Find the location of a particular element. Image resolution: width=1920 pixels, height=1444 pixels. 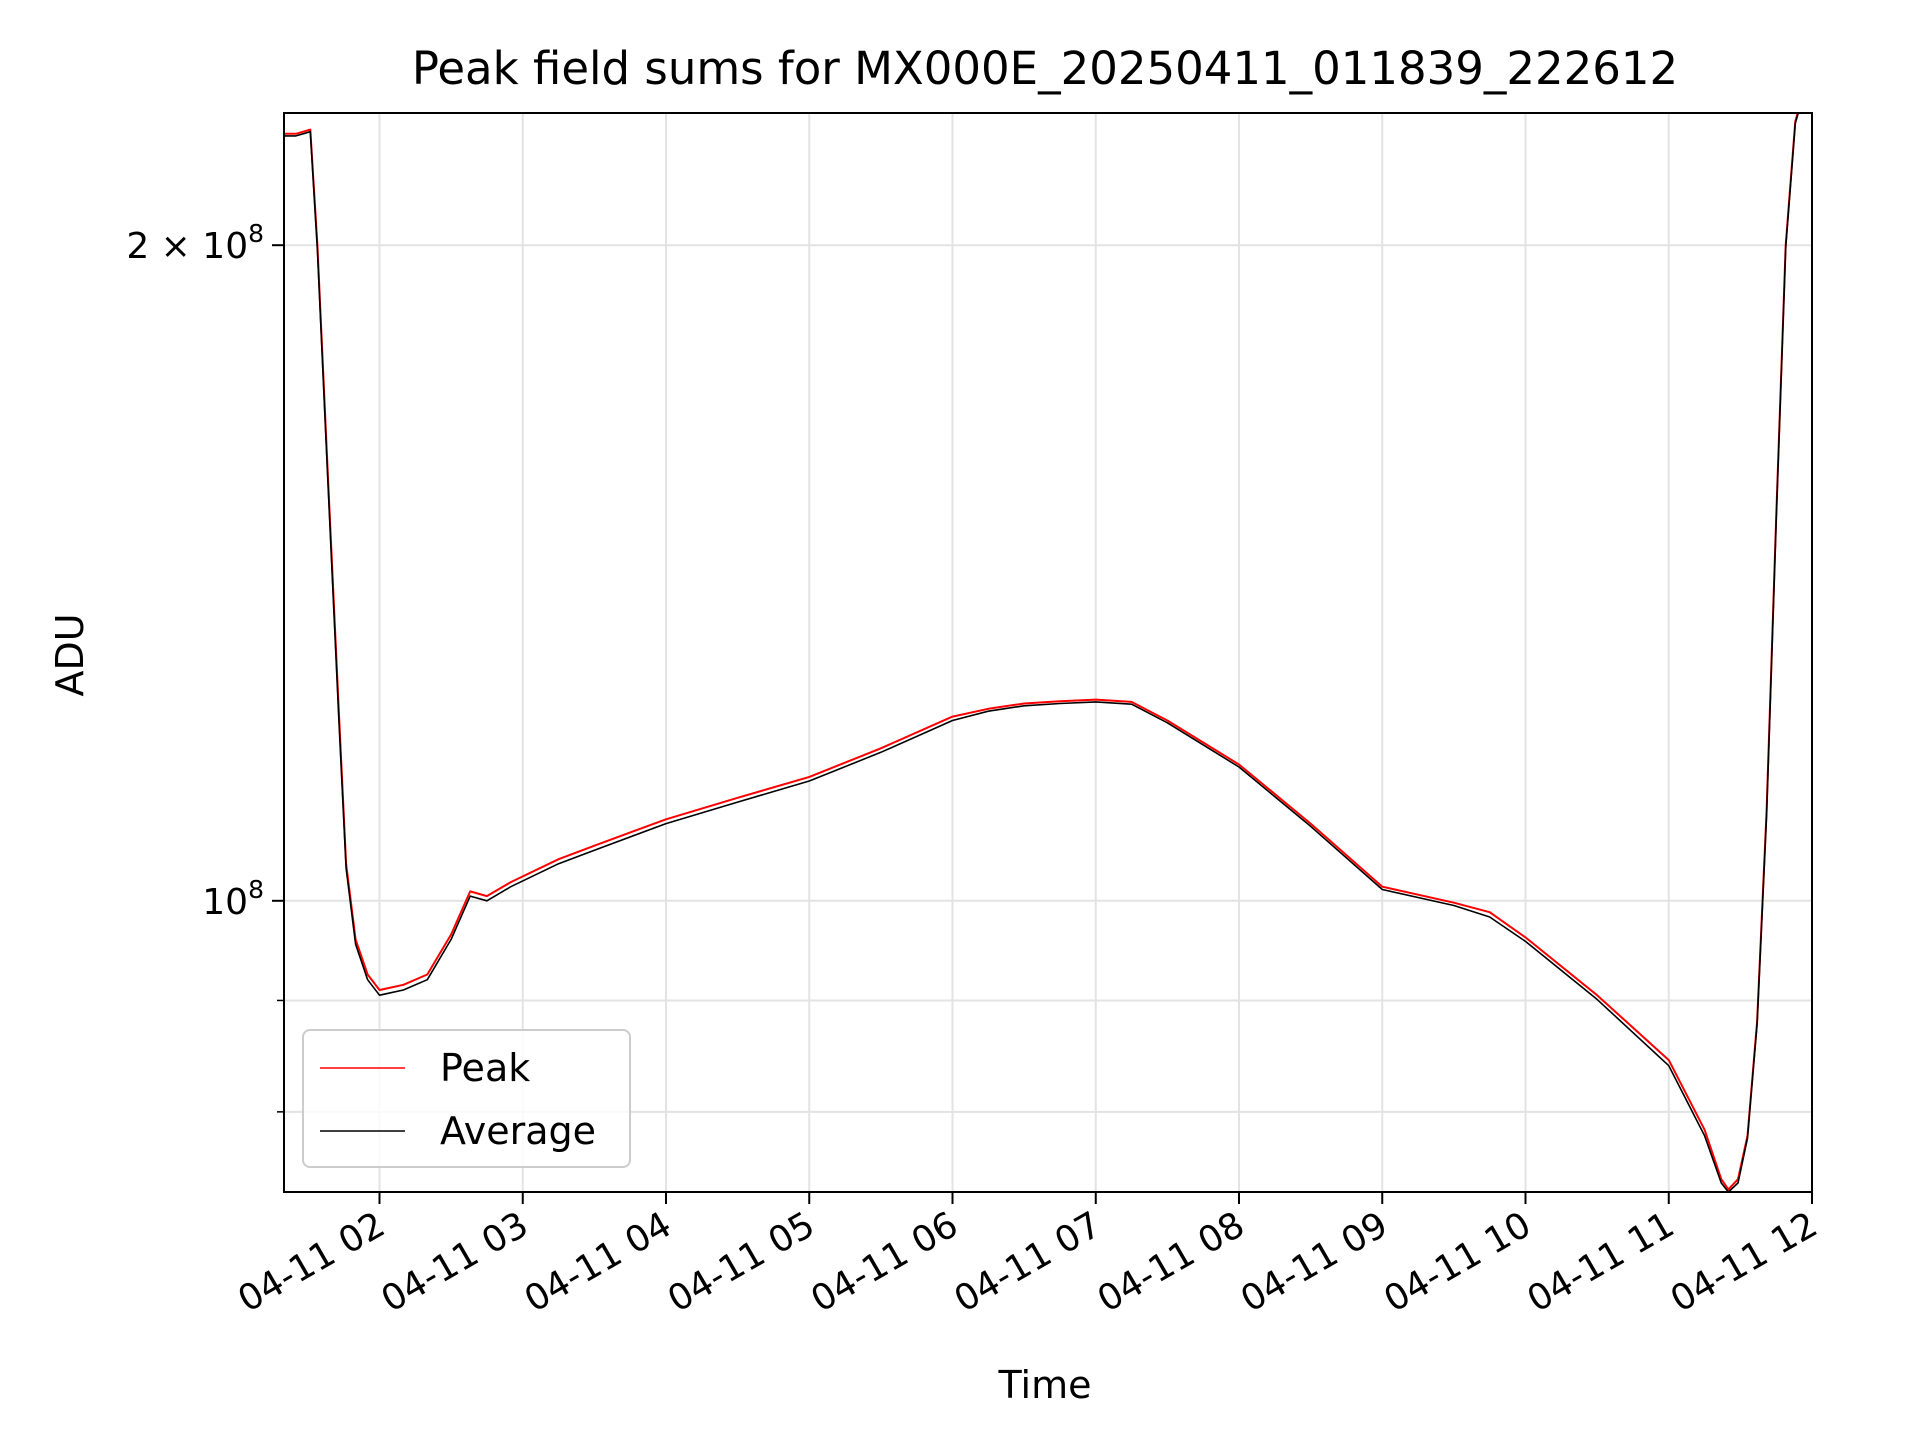

x-axis-label: Time is located at coordinates (1045, 1385).